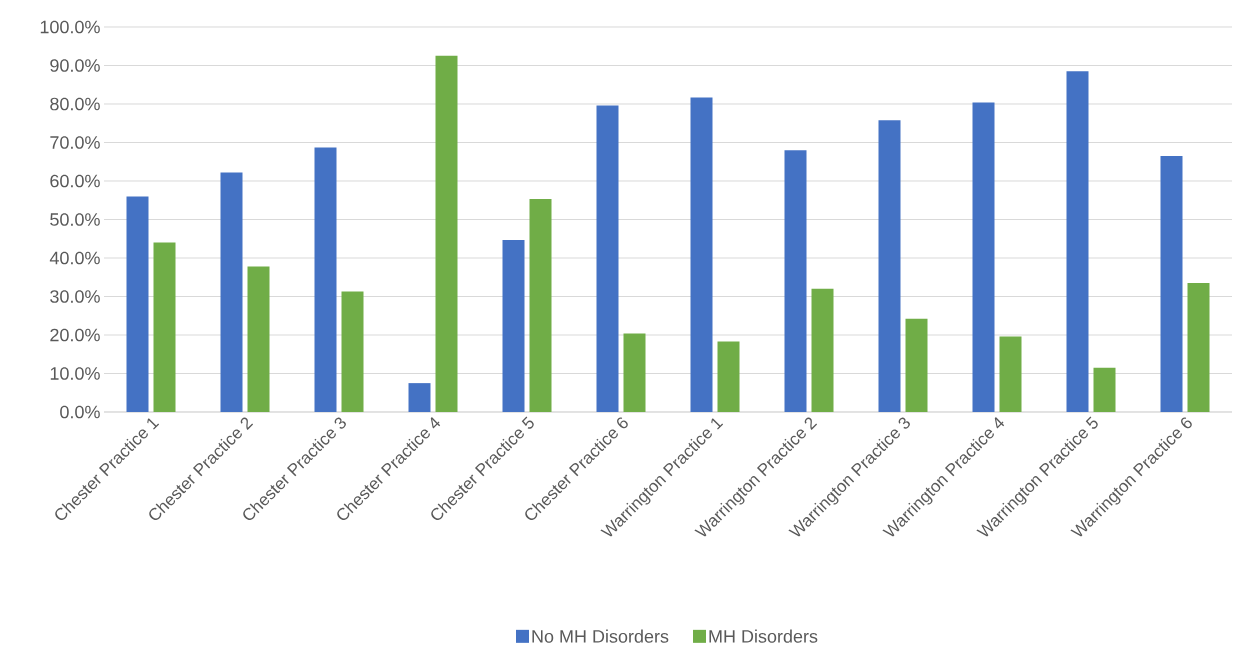 The width and height of the screenshot is (1237, 648). What do you see at coordinates (75, 335) in the screenshot?
I see `y-tick-label: 20.0%` at bounding box center [75, 335].